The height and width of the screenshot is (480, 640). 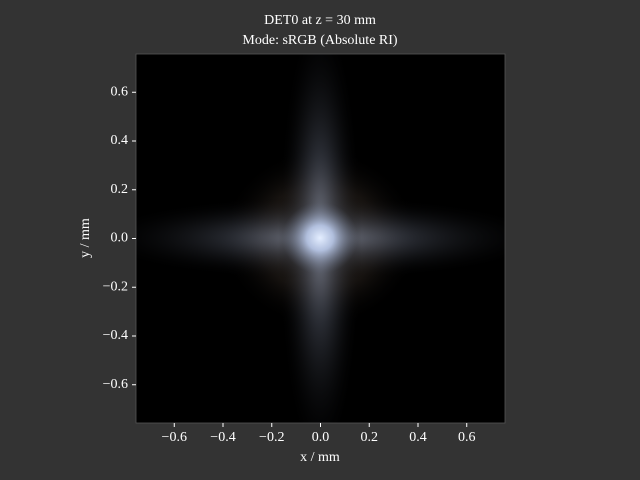 I want to click on y-tick-label: −0.6, so click(x=115, y=384).